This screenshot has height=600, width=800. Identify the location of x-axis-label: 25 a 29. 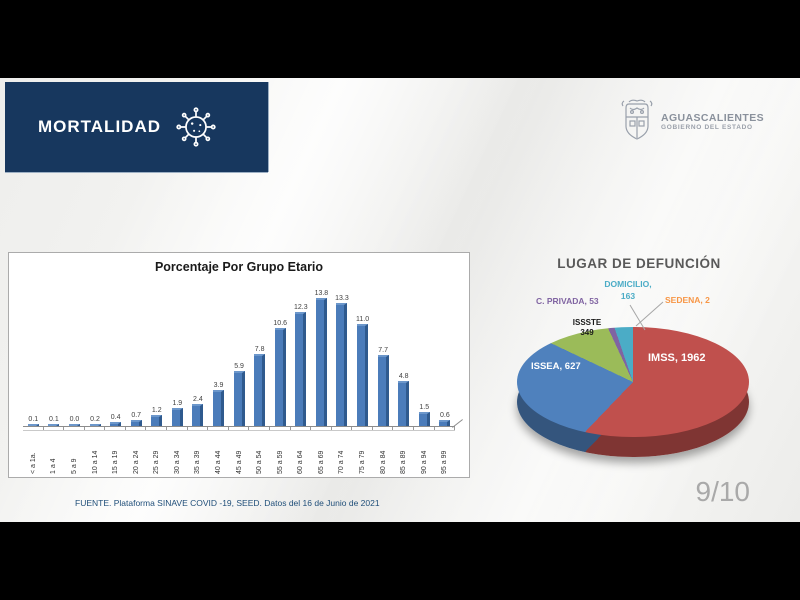
(157, 462).